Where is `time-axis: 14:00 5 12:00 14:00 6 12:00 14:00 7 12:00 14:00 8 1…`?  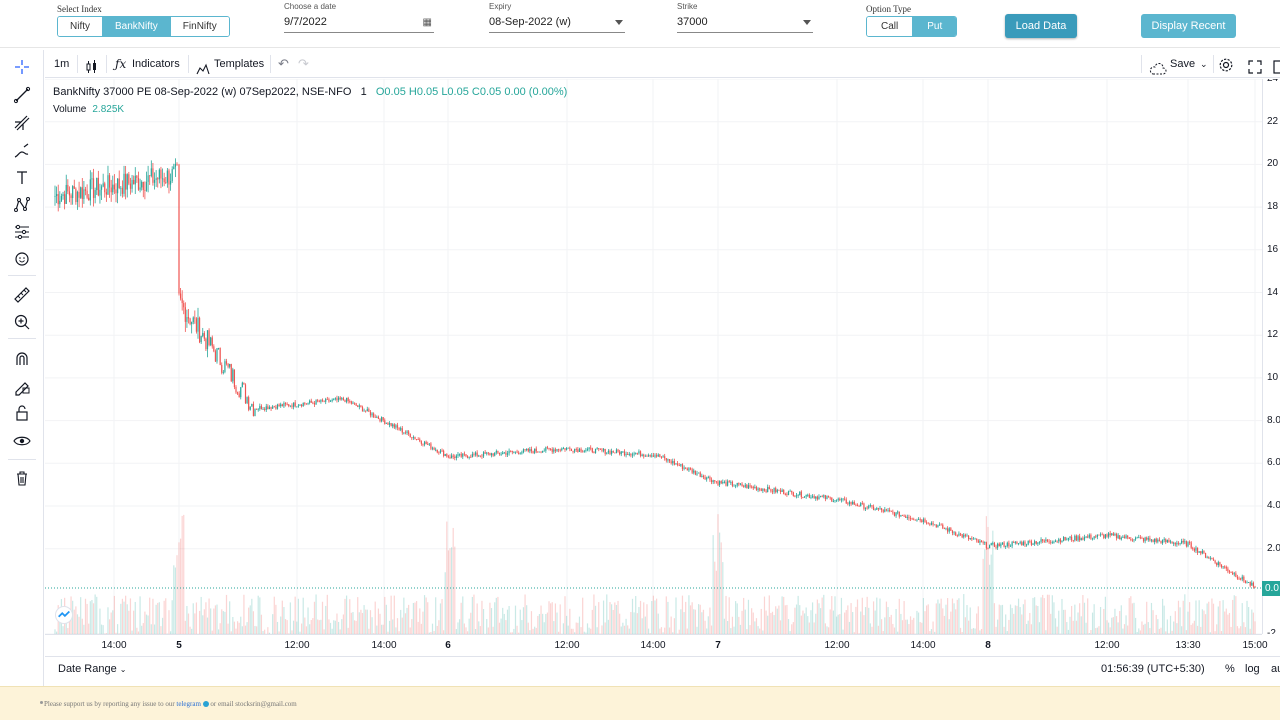 time-axis: 14:00 5 12:00 14:00 6 12:00 14:00 7 12:00 14:00 8 1… is located at coordinates (656, 645).